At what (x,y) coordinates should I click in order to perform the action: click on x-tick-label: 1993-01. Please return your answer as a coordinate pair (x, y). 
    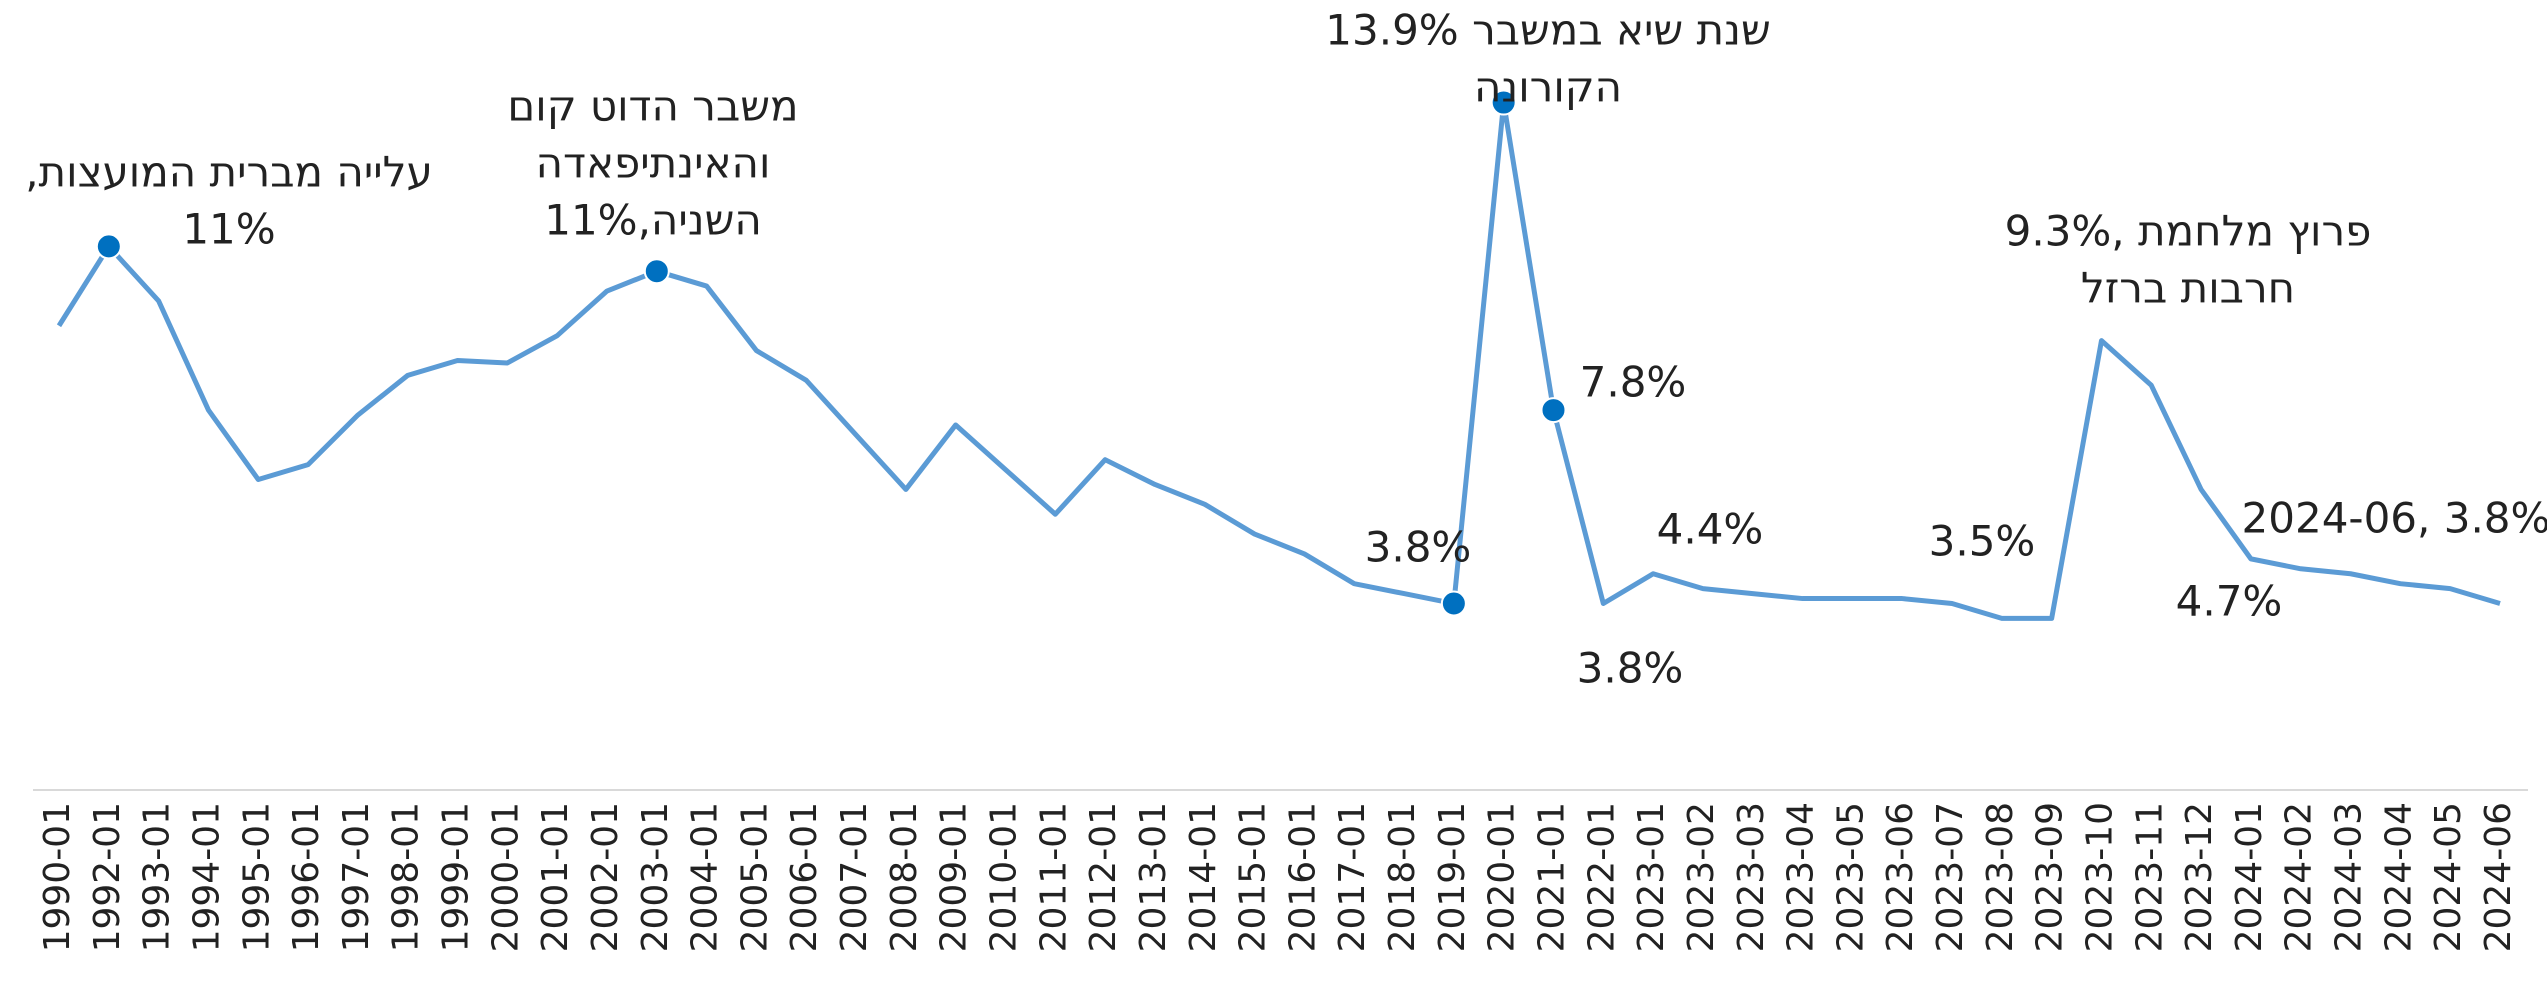
    Looking at the image, I should click on (157, 877).